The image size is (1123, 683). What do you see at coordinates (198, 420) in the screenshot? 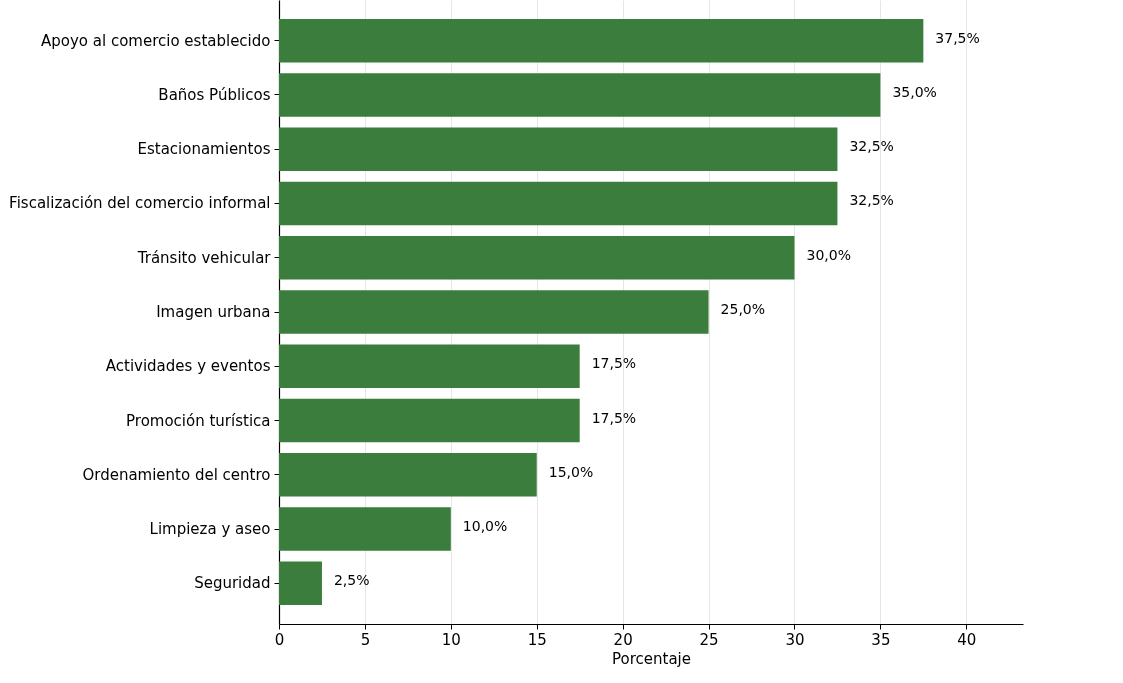
I see `y-tick-label: Promoción turística` at bounding box center [198, 420].